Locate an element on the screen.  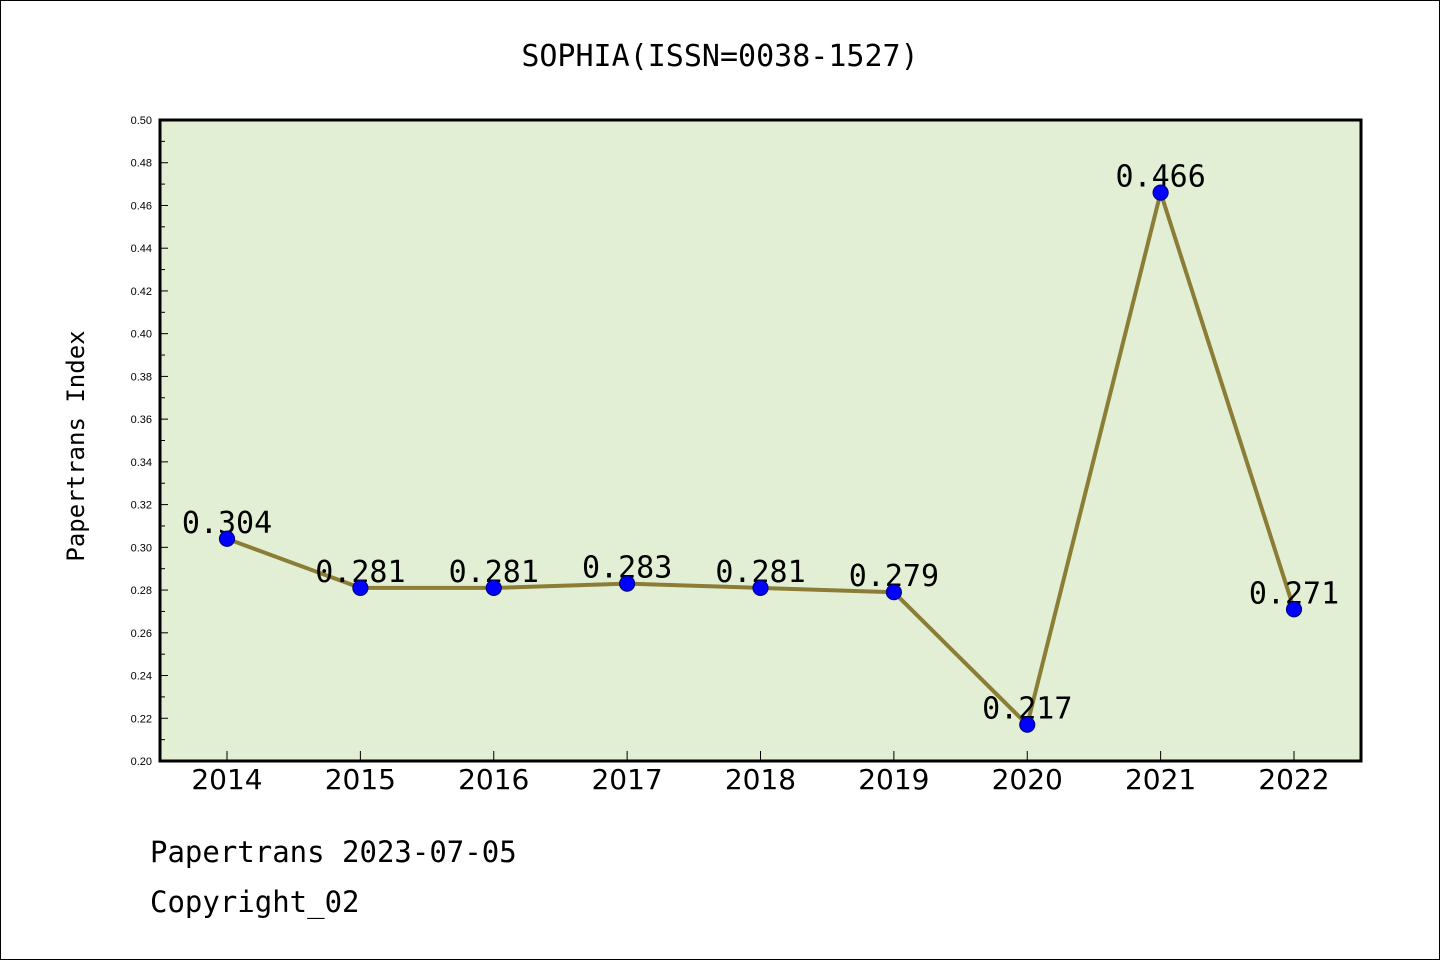
y-tick-label: 0.28 is located at coordinates (141, 591).